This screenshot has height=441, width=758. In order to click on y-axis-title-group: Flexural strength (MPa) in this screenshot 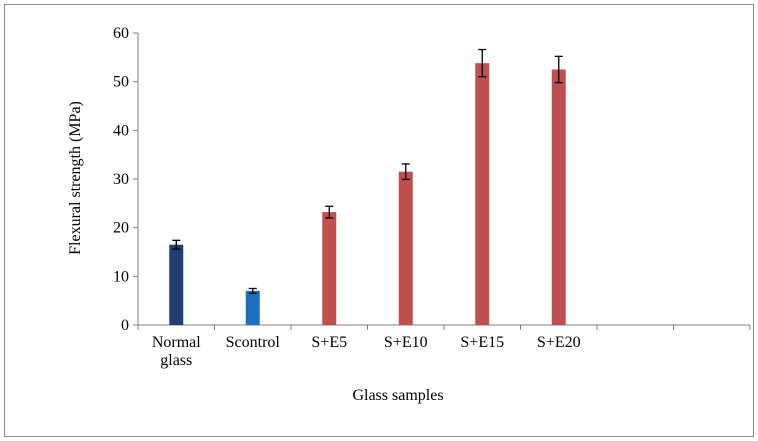, I will do `click(75, 178)`.